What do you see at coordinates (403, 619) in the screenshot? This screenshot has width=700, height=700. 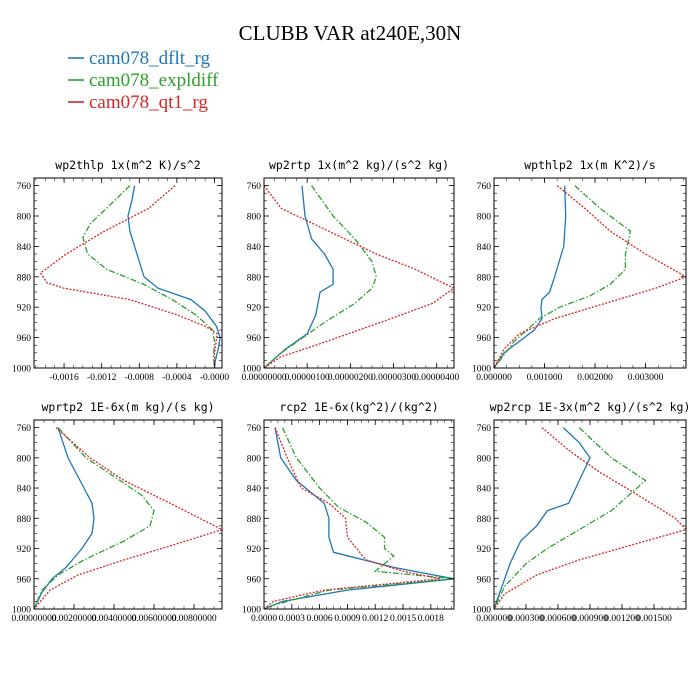 I see `x-tick-label: 0.0015` at bounding box center [403, 619].